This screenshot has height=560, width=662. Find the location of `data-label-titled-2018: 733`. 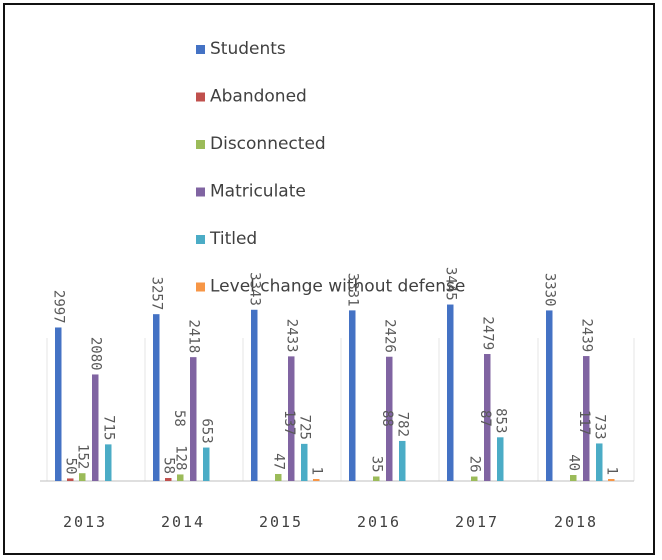

data-label-titled-2018: 733 is located at coordinates (599, 426).